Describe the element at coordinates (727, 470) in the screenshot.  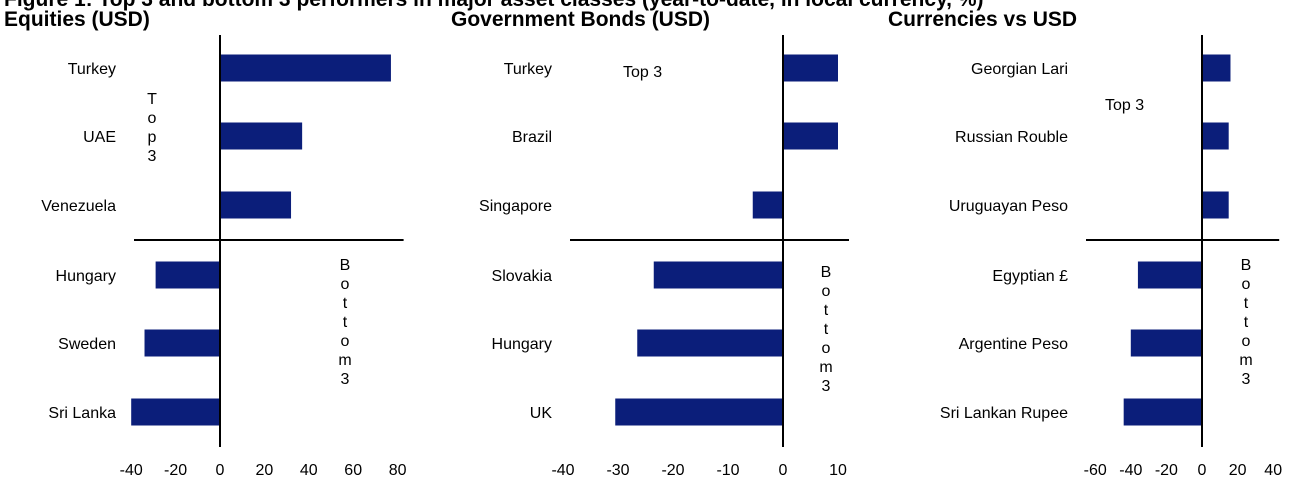
I see `x-tick-label: -10` at that location.